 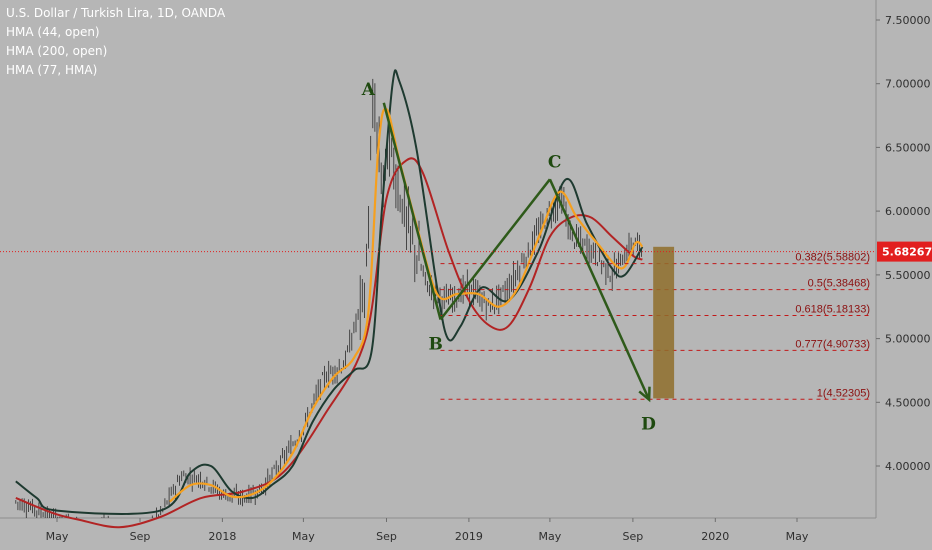 I want to click on abcd-label-d: D, so click(x=648, y=425).